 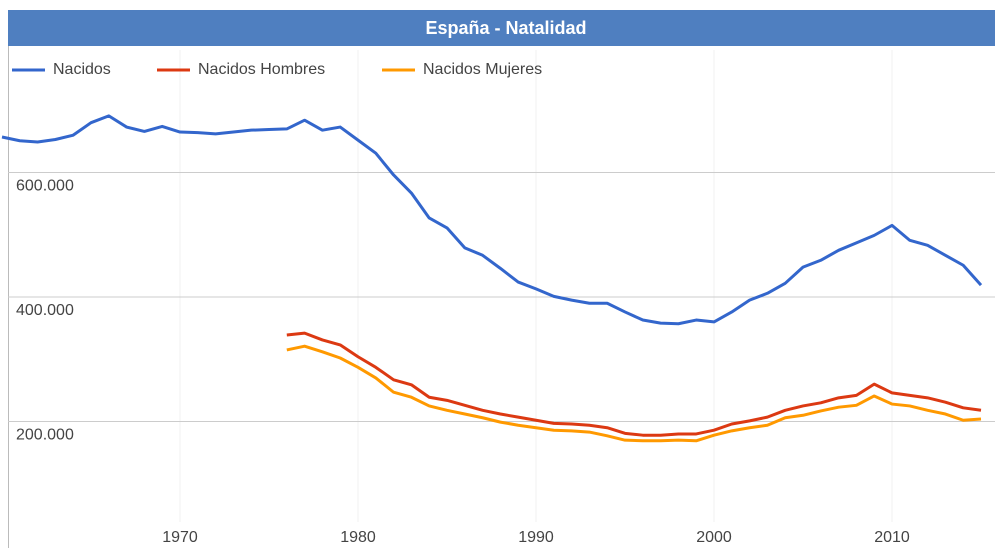 I want to click on x-tick-label: 1970, so click(x=180, y=537).